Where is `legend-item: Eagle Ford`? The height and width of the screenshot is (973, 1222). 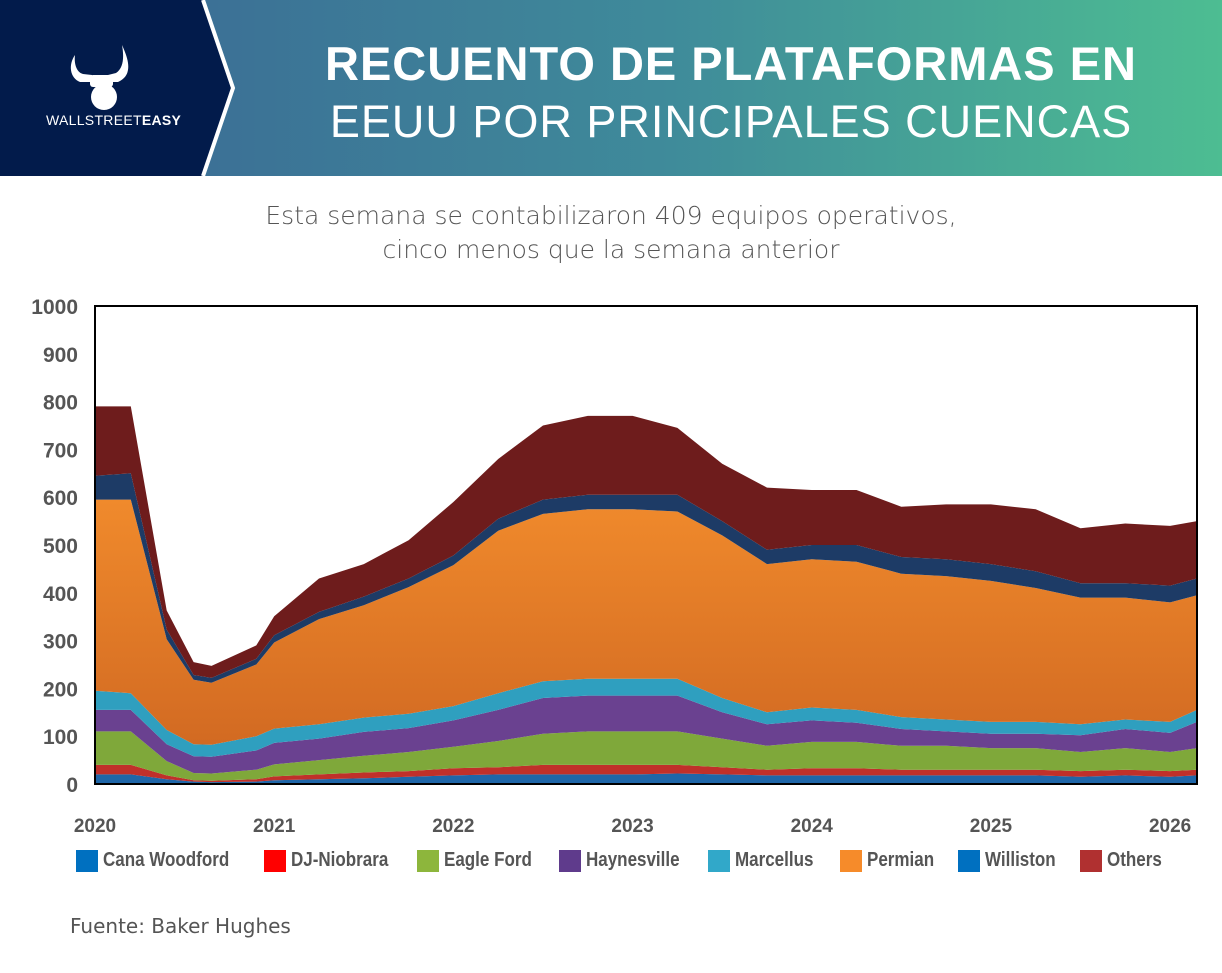
legend-item: Eagle Ford is located at coordinates (475, 860).